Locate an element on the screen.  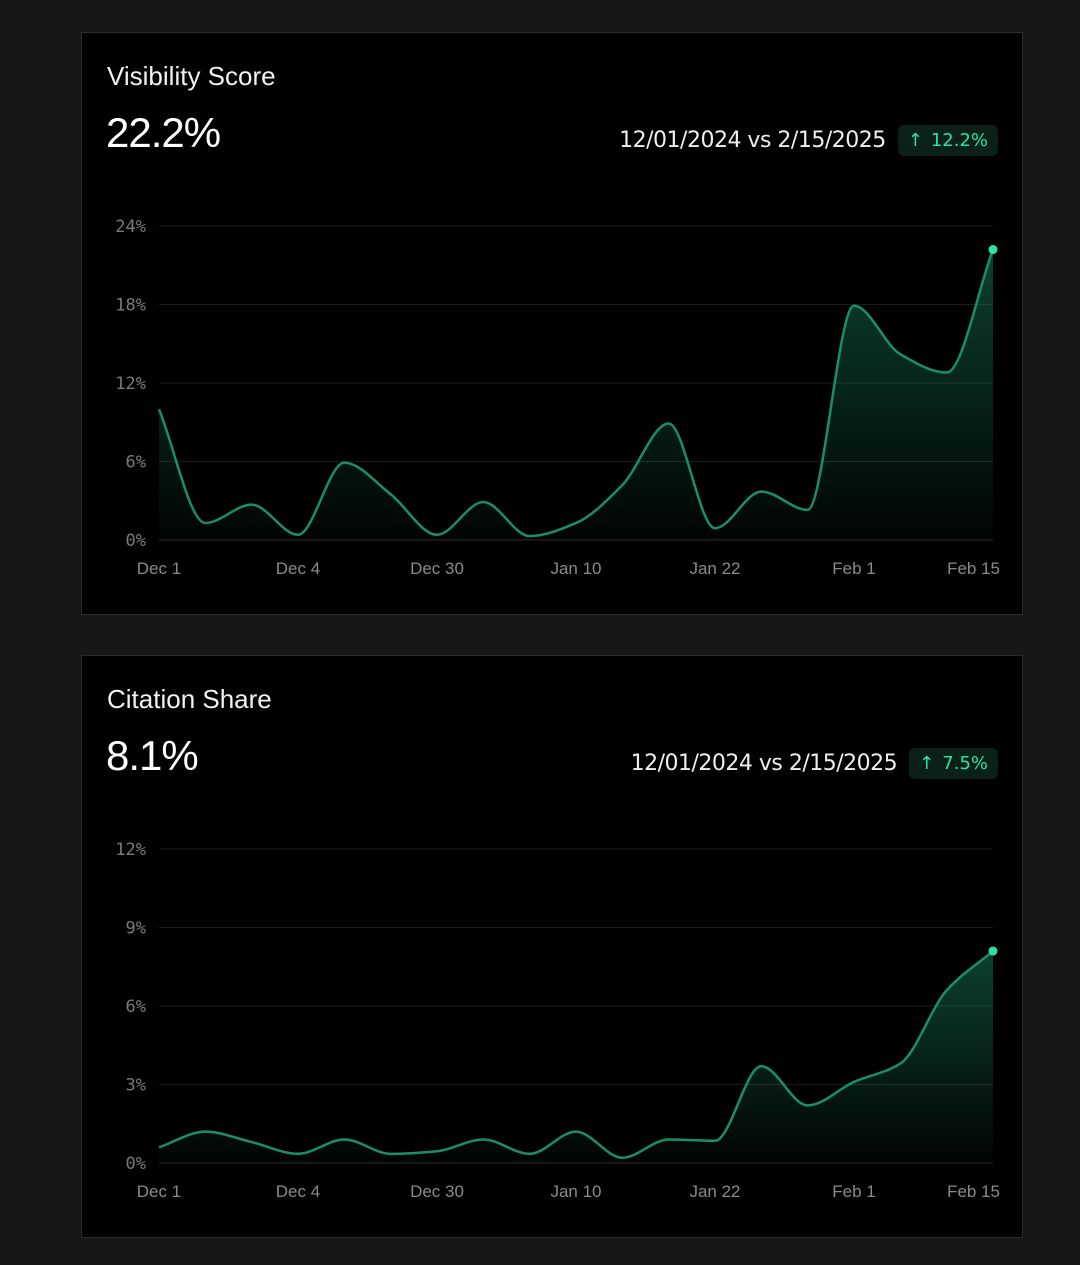
card-title: Citation Share is located at coordinates (189, 699).